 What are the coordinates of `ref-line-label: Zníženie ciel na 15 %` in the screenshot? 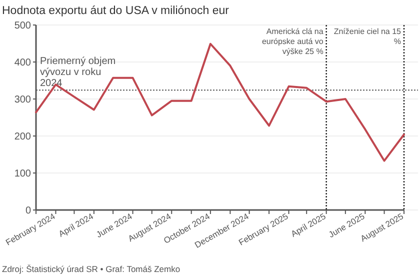 It's located at (368, 36).